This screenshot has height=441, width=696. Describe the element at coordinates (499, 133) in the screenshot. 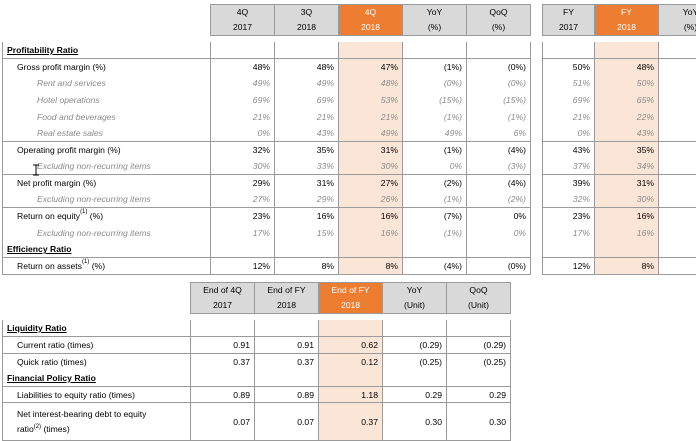

I see `value-cell: 6%` at that location.